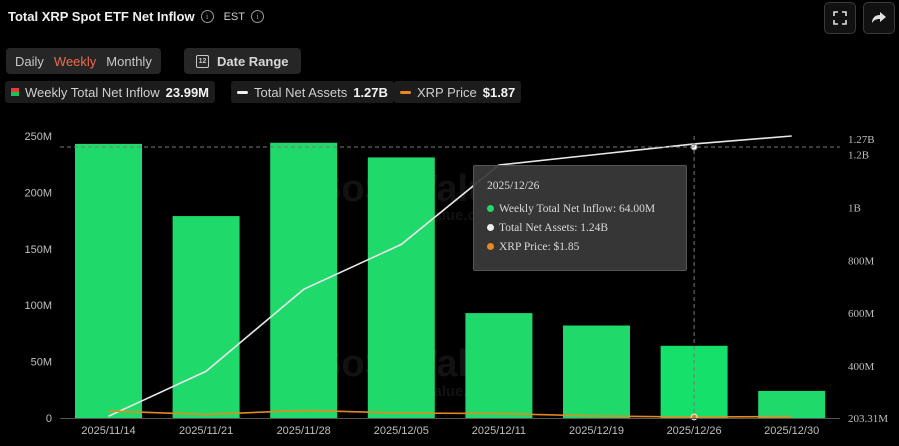  I want to click on x-tick-label: 2025/11/28, so click(304, 431).